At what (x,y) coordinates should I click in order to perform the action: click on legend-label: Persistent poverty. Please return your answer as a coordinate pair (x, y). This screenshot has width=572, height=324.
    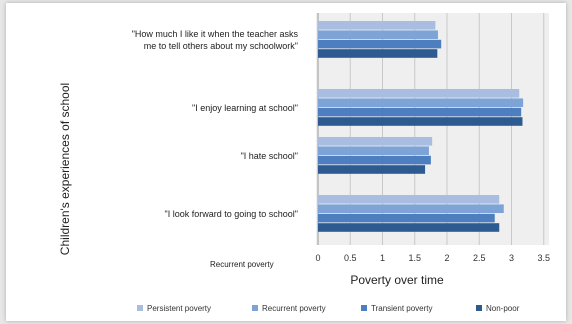
    Looking at the image, I should click on (179, 308).